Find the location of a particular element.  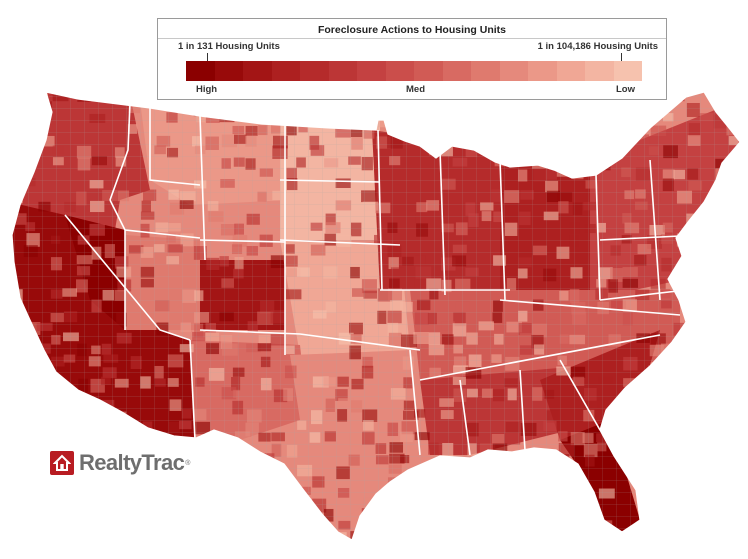

house-icon is located at coordinates (62, 463).